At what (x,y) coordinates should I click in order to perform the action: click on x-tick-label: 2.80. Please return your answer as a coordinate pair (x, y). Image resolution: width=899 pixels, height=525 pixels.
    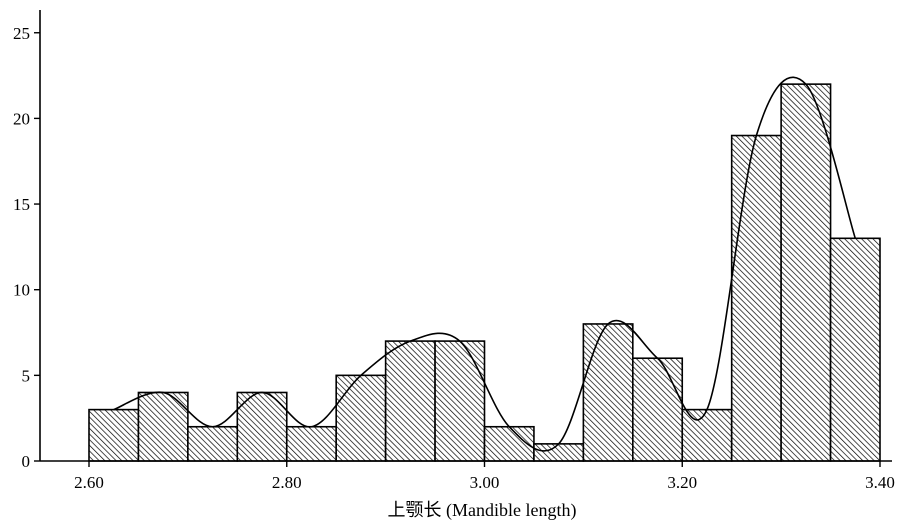
    Looking at the image, I should click on (287, 482).